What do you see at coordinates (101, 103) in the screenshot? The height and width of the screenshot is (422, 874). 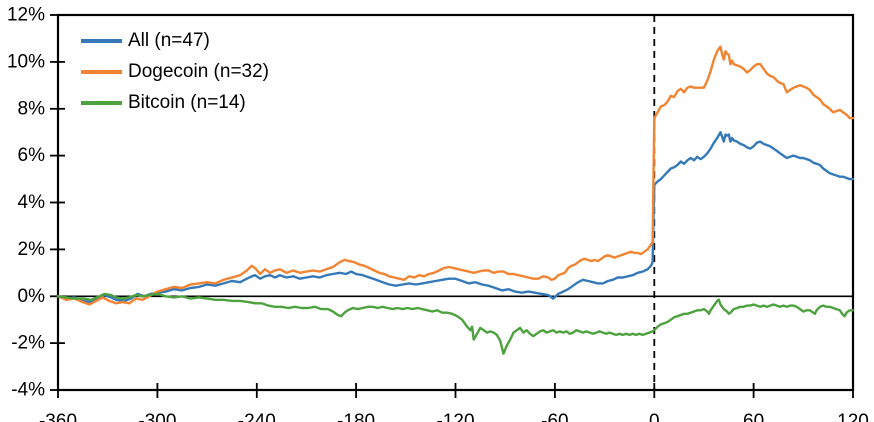 I see `legend-line-swatch-bitcoin` at bounding box center [101, 103].